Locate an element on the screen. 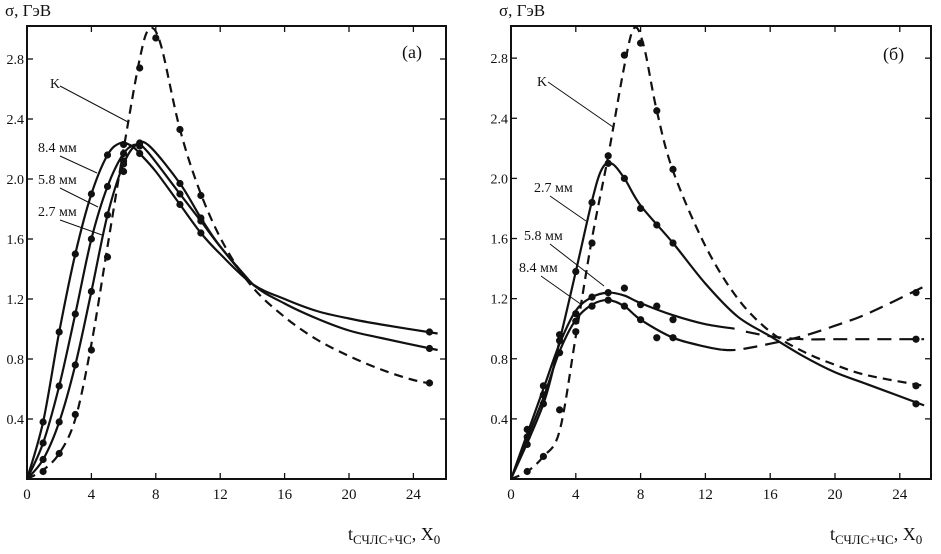 The width and height of the screenshot is (941, 554). x-tick-label: 4 is located at coordinates (92, 495).